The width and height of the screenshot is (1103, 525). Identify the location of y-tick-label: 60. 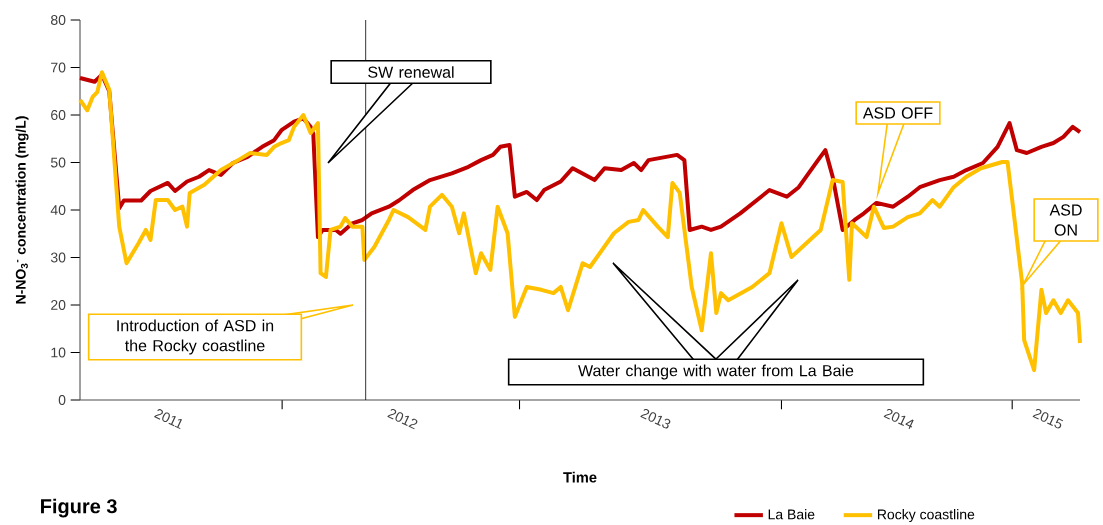
(58, 115).